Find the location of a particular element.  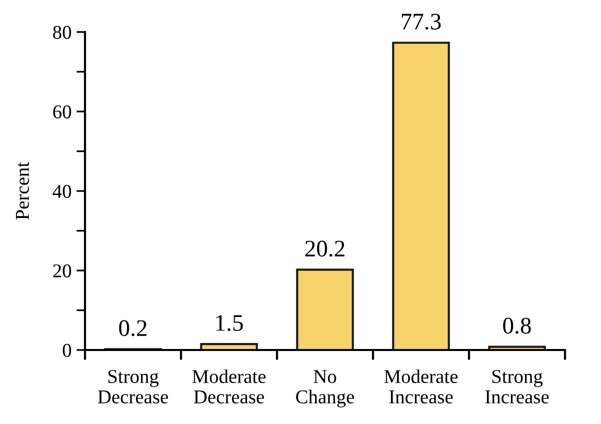

x-tick-label: Strong Increase is located at coordinates (517, 387).